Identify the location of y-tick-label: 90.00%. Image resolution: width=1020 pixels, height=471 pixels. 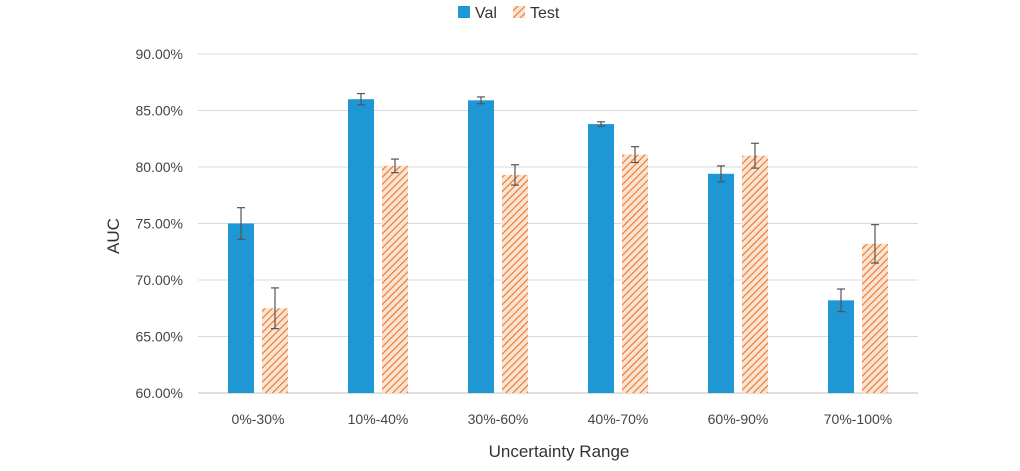
(159, 54).